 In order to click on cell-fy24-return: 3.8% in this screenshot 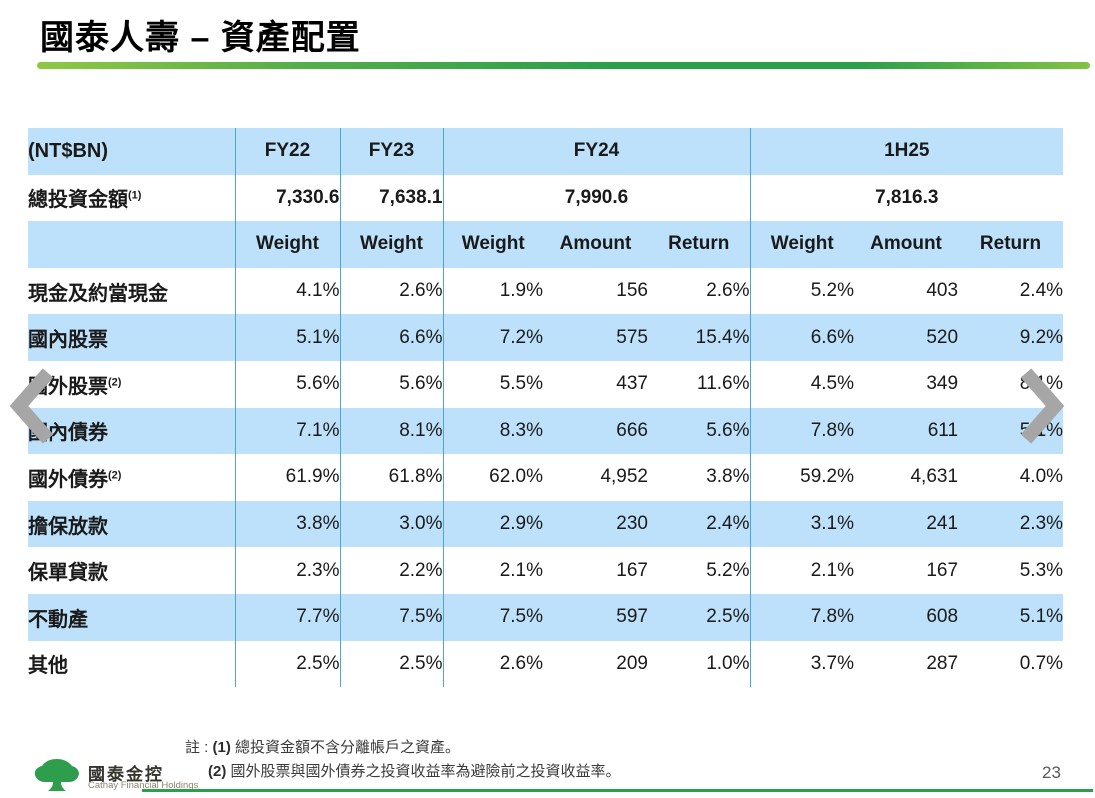, I will do `click(699, 477)`.